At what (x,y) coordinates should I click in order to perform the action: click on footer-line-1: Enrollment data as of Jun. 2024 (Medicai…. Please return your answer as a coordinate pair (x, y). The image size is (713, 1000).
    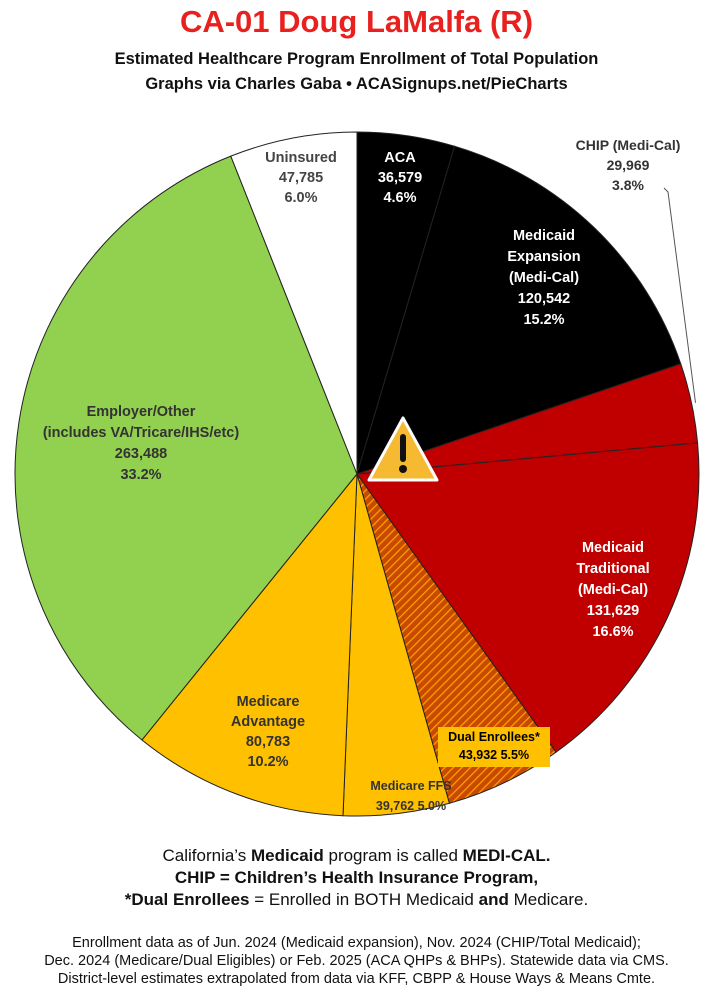
    Looking at the image, I should click on (356, 943).